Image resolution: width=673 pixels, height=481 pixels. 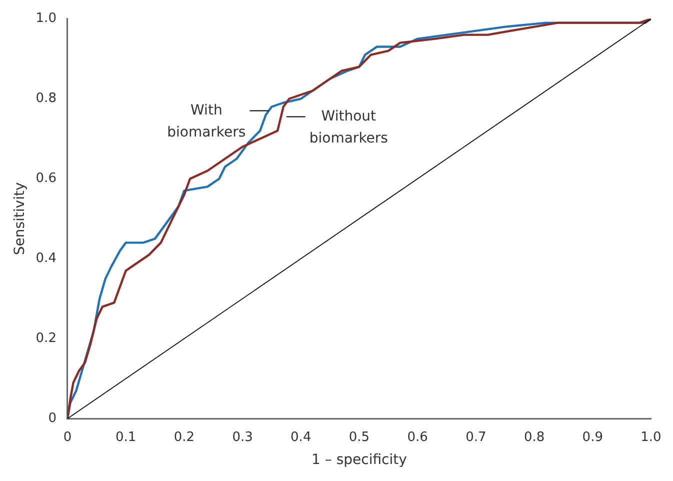 What do you see at coordinates (651, 437) in the screenshot?
I see `x-tick-label: 1.0` at bounding box center [651, 437].